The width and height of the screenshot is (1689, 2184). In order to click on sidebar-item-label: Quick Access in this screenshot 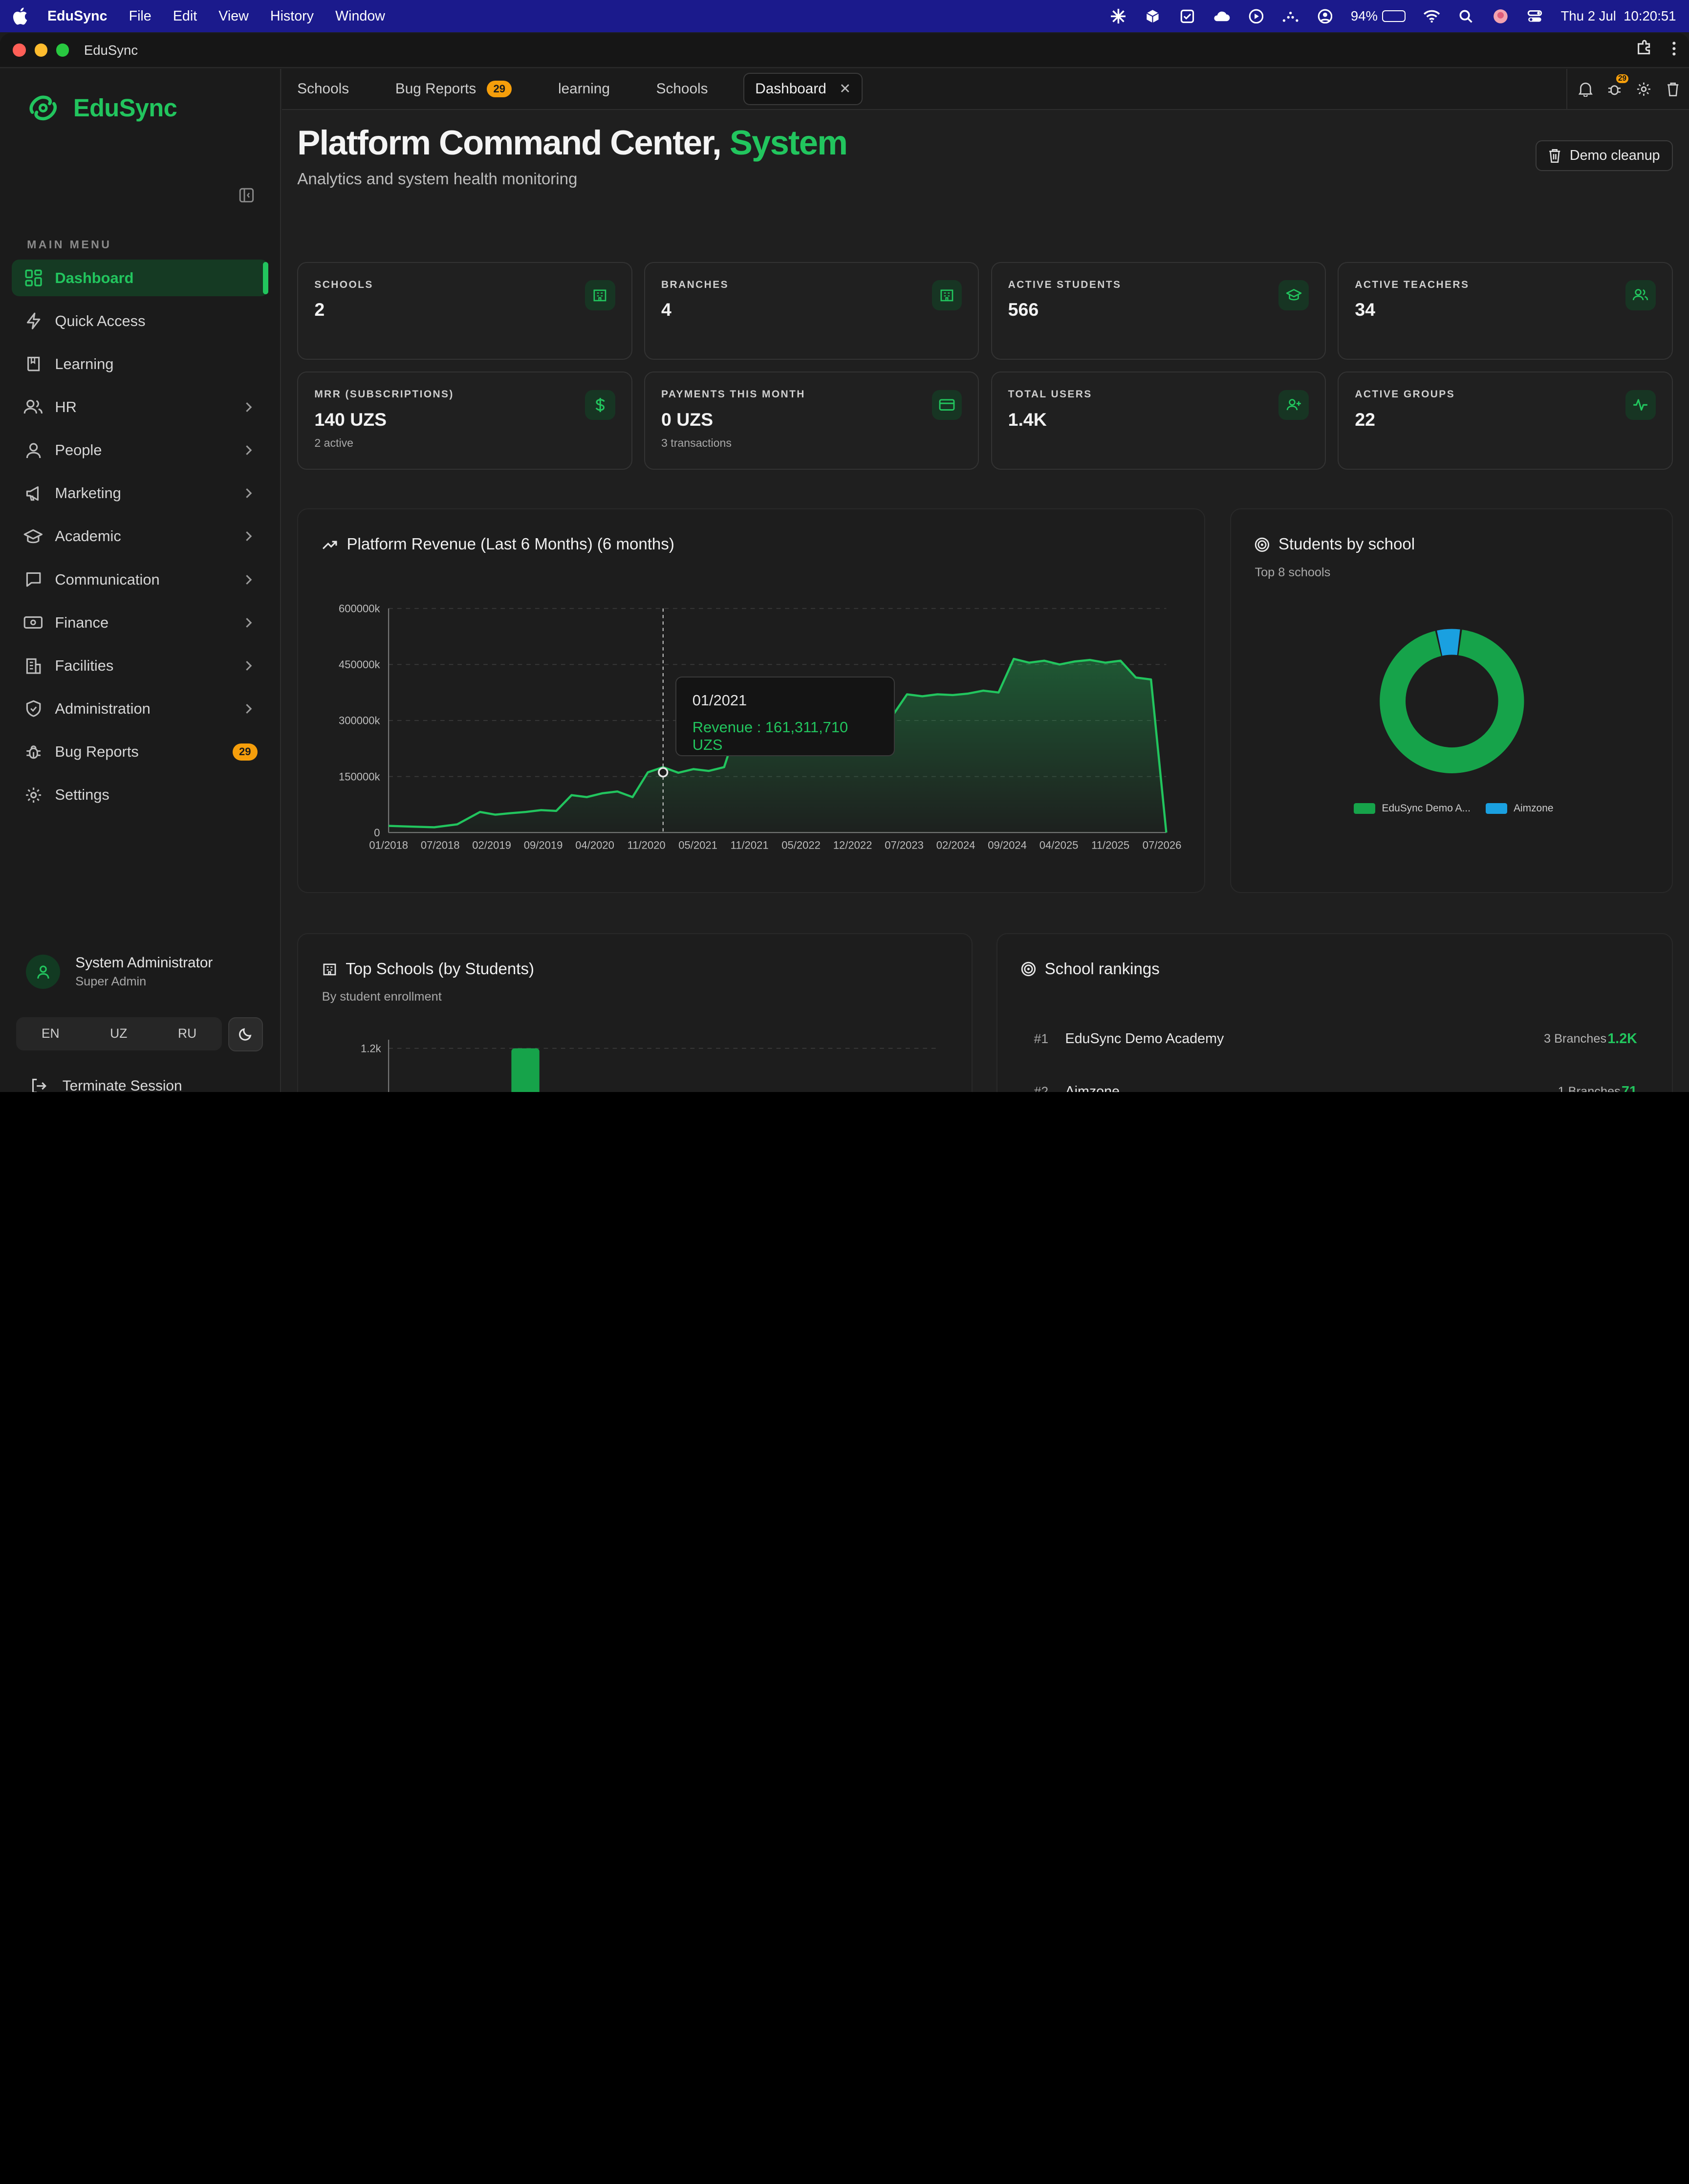, I will do `click(100, 320)`.